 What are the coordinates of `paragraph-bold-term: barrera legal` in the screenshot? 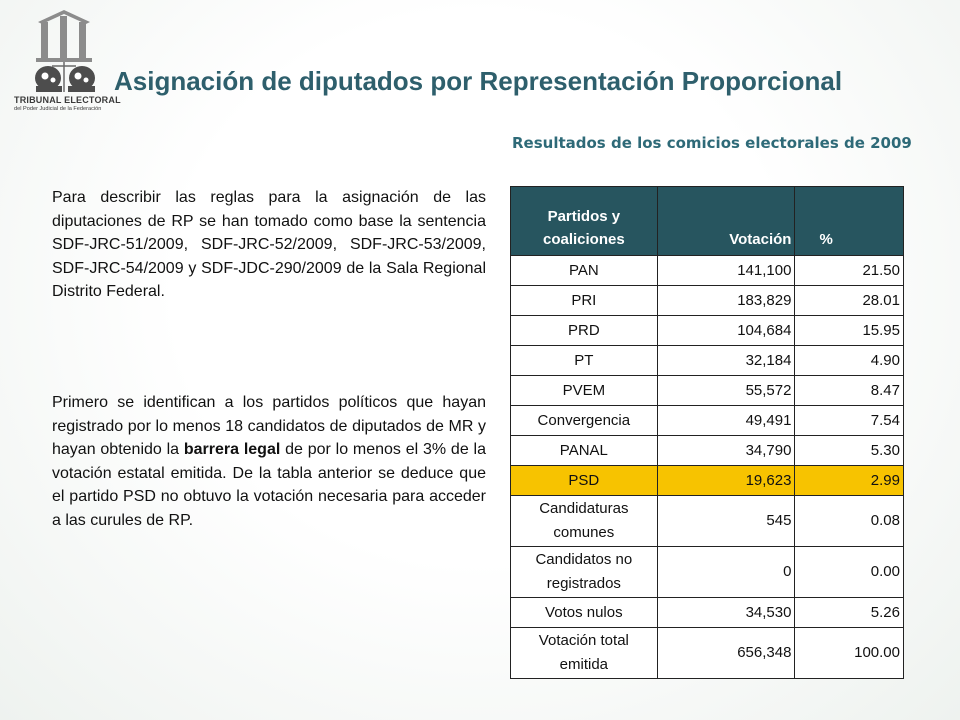 It's located at (232, 449).